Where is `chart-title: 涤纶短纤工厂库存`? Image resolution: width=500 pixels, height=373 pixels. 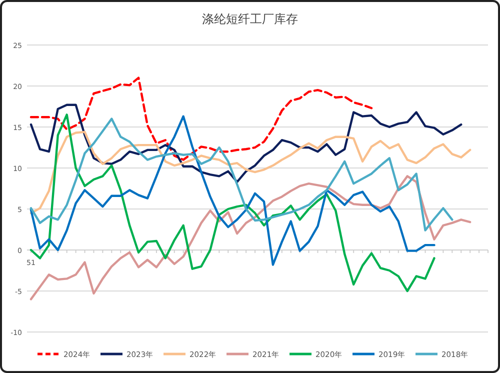
chart-title: 涤纶短纤工厂库存 is located at coordinates (250, 19).